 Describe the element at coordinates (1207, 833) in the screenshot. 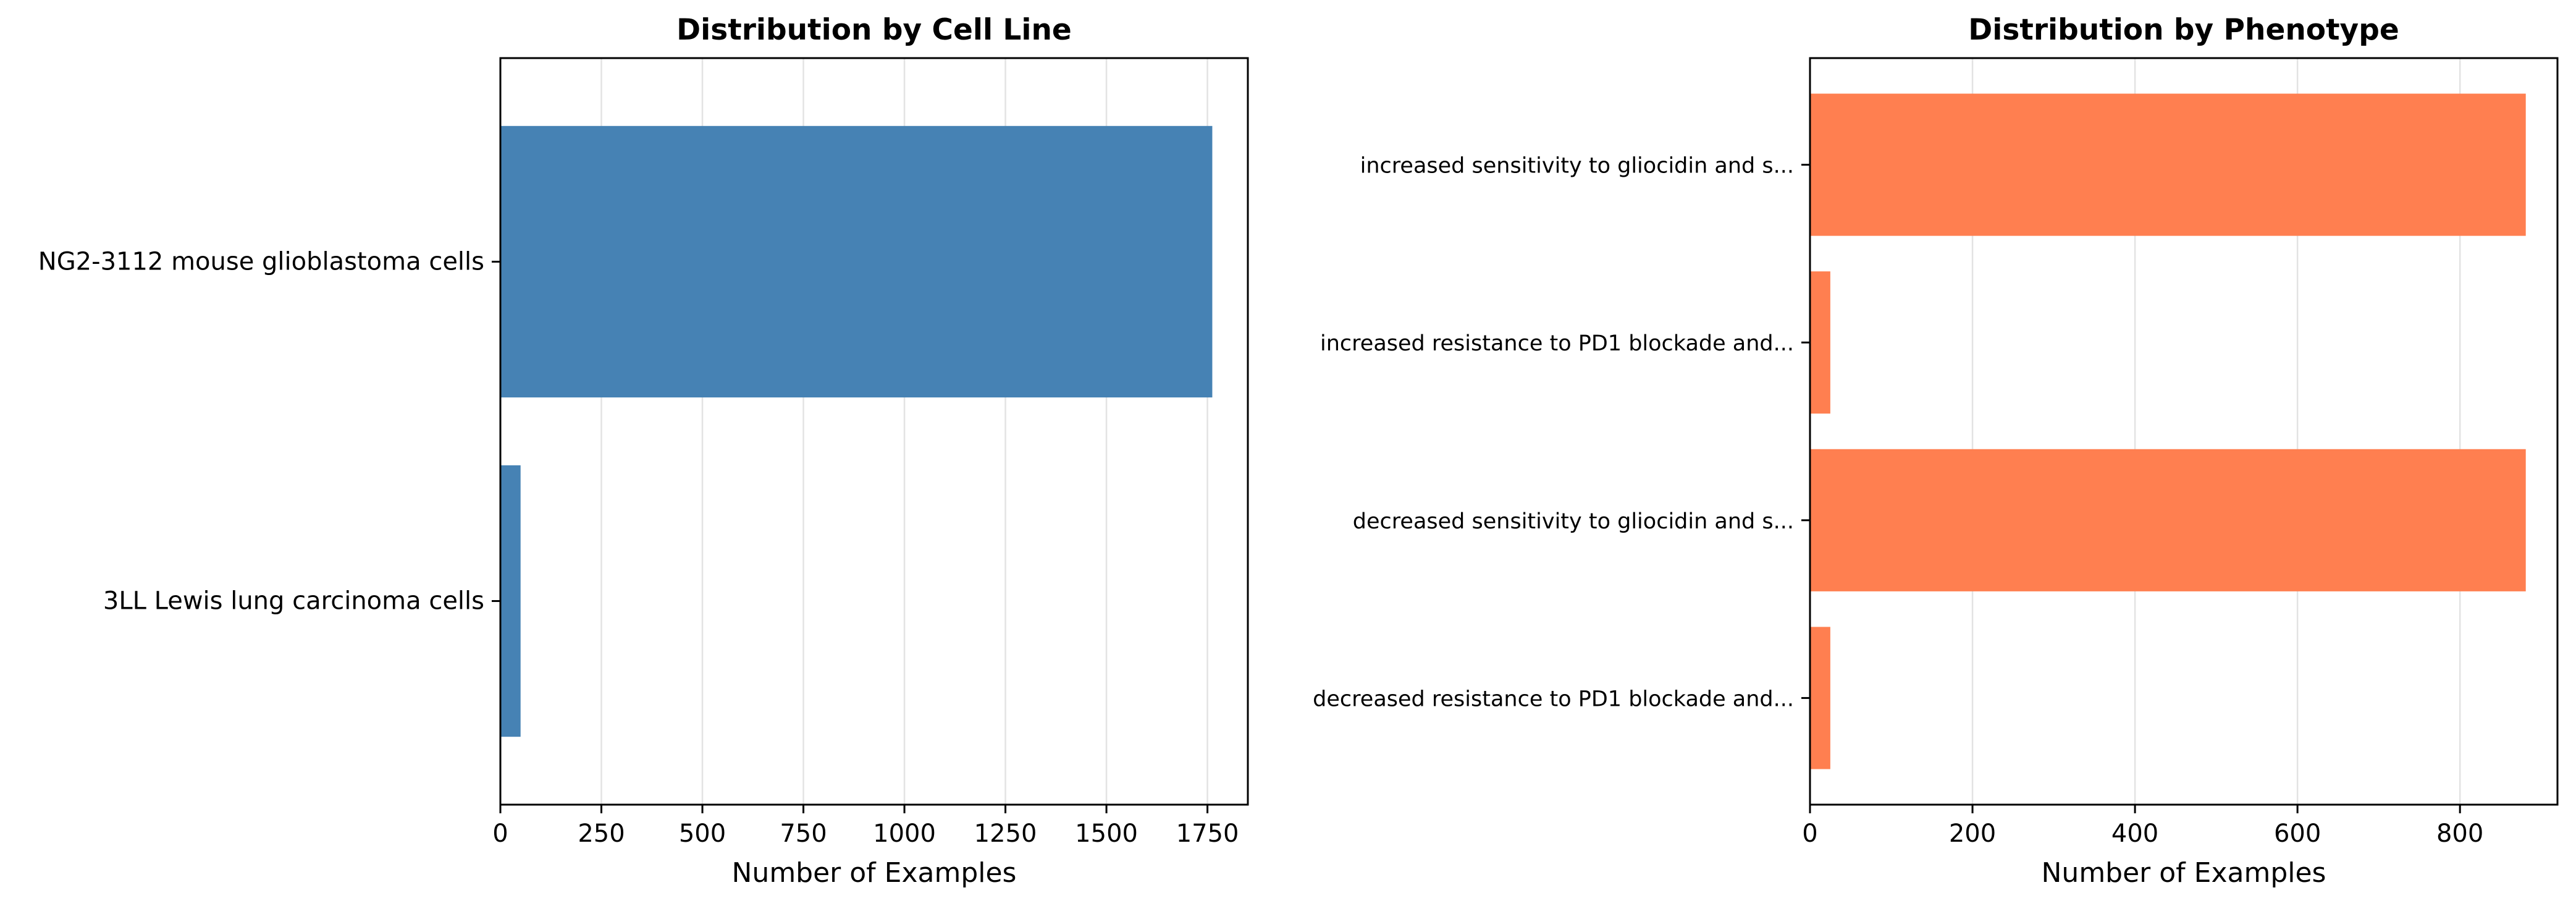

I see `cell-line-x-tick-label: 1750` at that location.